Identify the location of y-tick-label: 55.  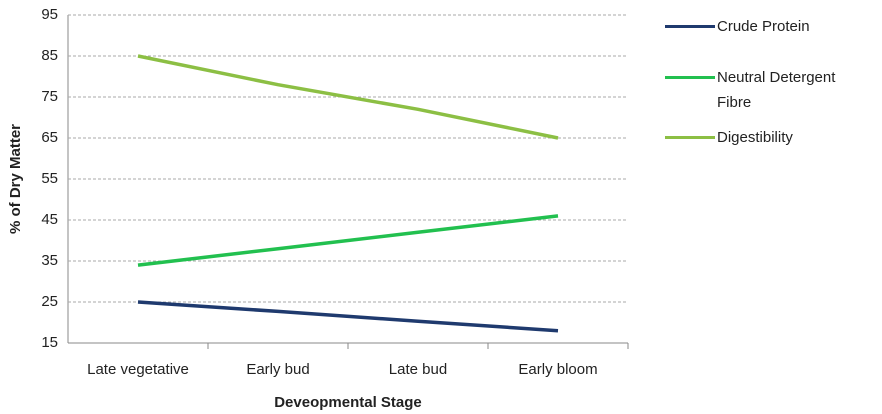
(49, 178).